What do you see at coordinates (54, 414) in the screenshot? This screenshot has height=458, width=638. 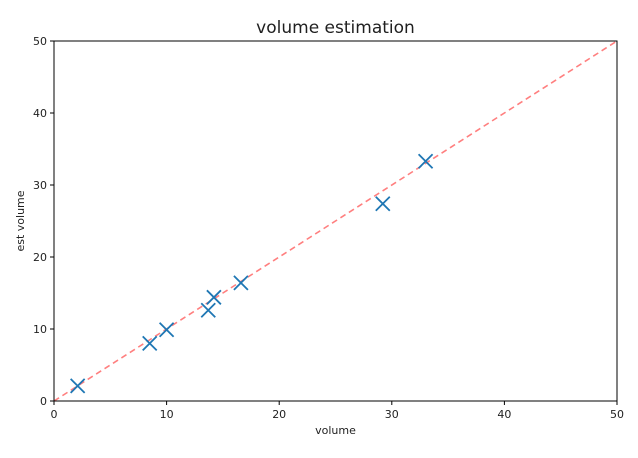 I see `x-tick-label: 0` at bounding box center [54, 414].